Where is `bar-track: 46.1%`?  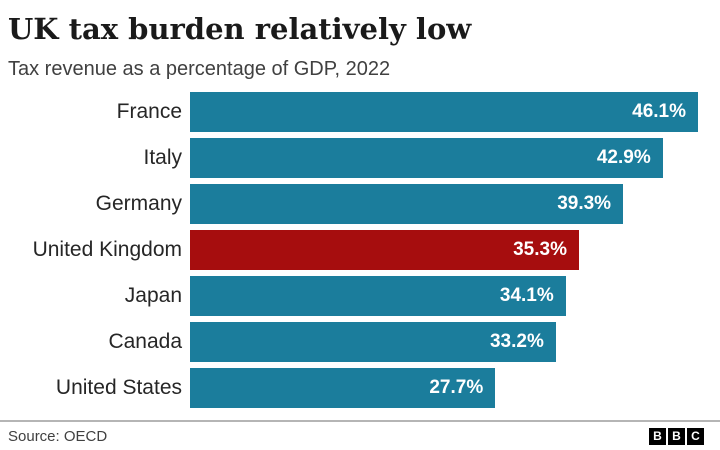
bar-track: 46.1% is located at coordinates (444, 112).